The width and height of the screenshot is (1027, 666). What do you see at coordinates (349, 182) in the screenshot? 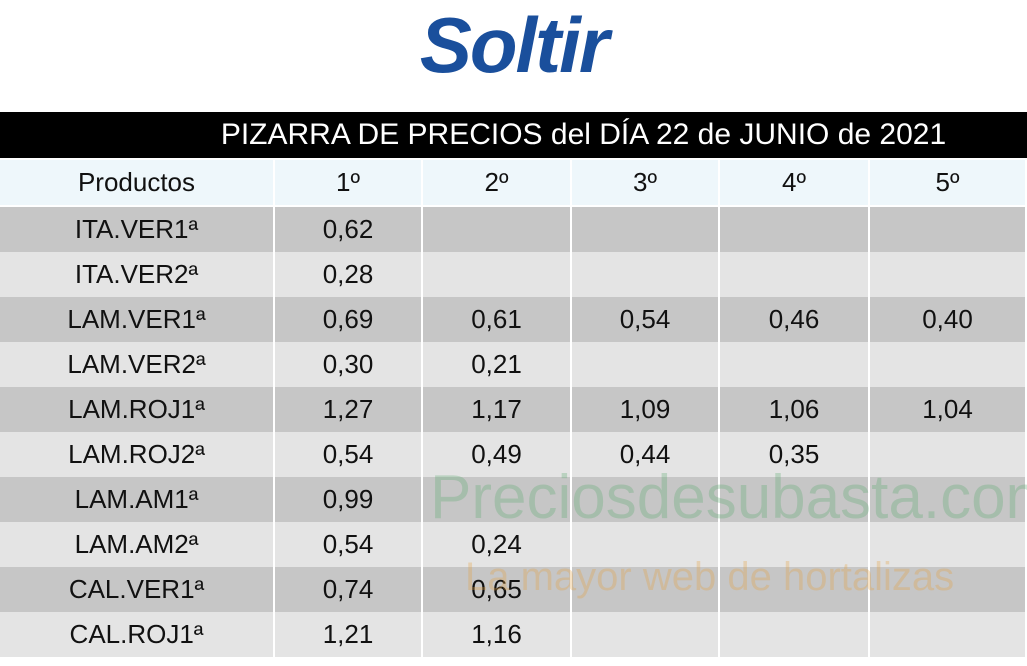
I see `column-header: 1º` at bounding box center [349, 182].